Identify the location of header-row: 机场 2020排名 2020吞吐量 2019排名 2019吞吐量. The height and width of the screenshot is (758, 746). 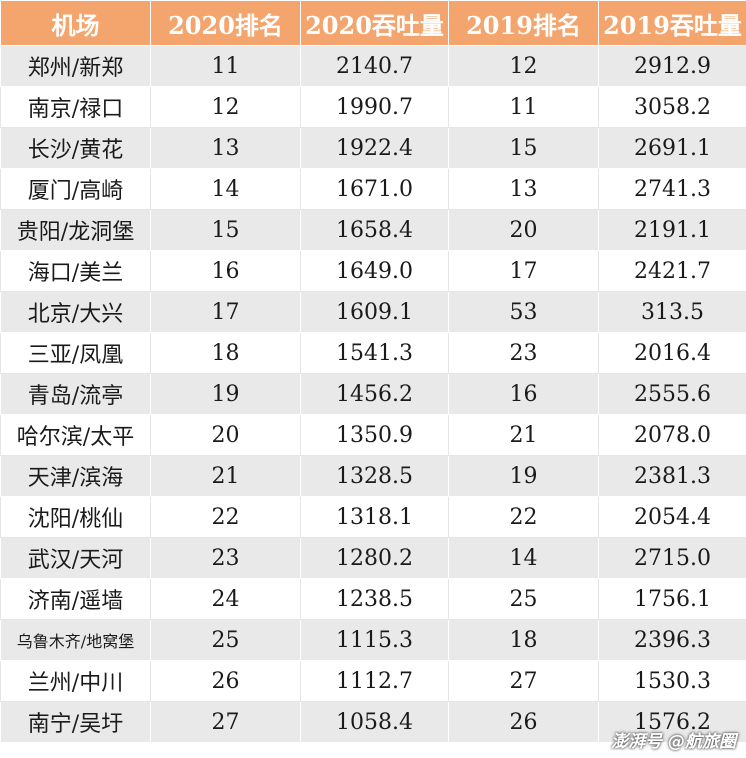
(373, 23).